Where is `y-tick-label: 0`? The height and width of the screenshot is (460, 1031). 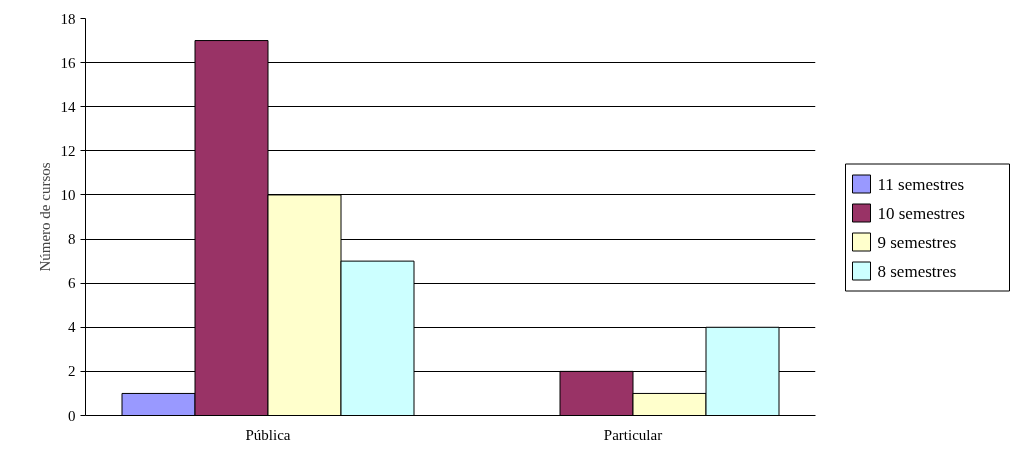 y-tick-label: 0 is located at coordinates (72, 415).